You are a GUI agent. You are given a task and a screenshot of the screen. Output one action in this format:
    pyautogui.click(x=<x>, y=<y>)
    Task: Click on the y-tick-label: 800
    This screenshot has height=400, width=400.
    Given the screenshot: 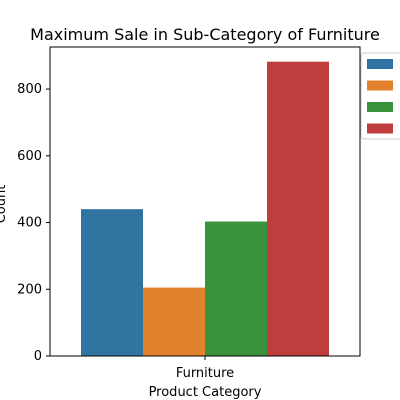 What is the action you would take?
    pyautogui.click(x=29, y=89)
    